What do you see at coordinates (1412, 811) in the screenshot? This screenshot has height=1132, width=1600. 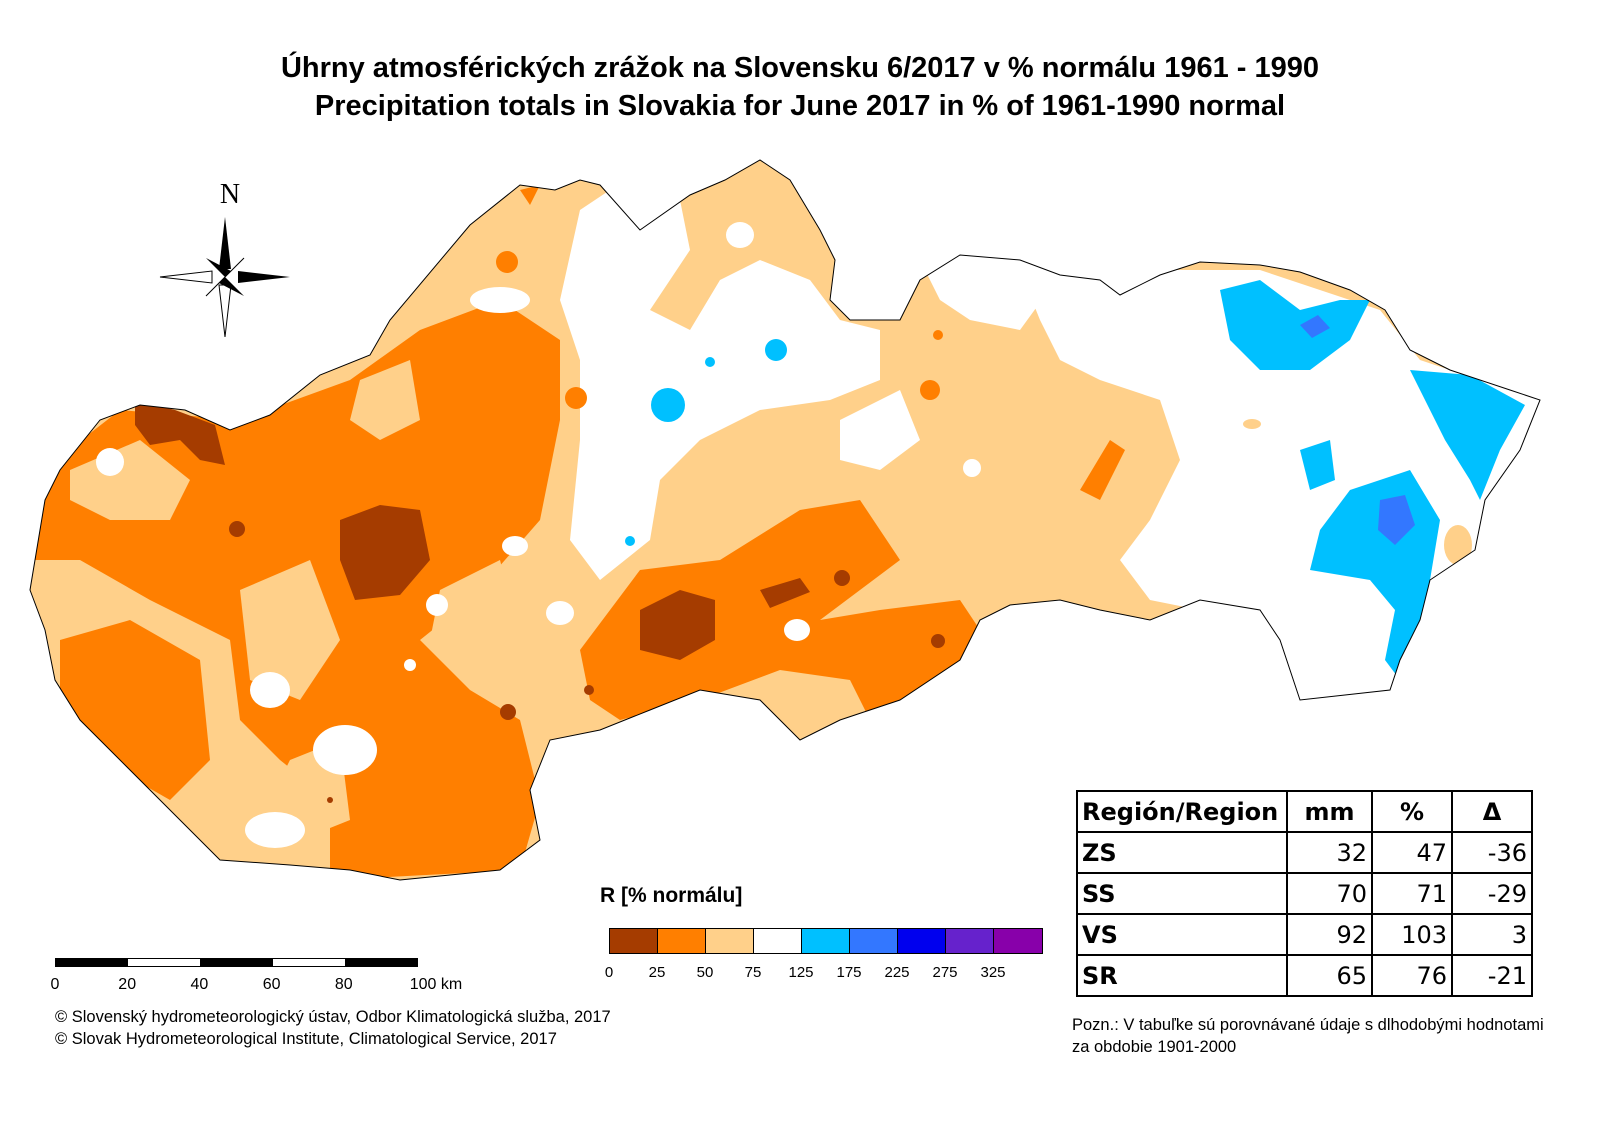 I see `table-header: %` at bounding box center [1412, 811].